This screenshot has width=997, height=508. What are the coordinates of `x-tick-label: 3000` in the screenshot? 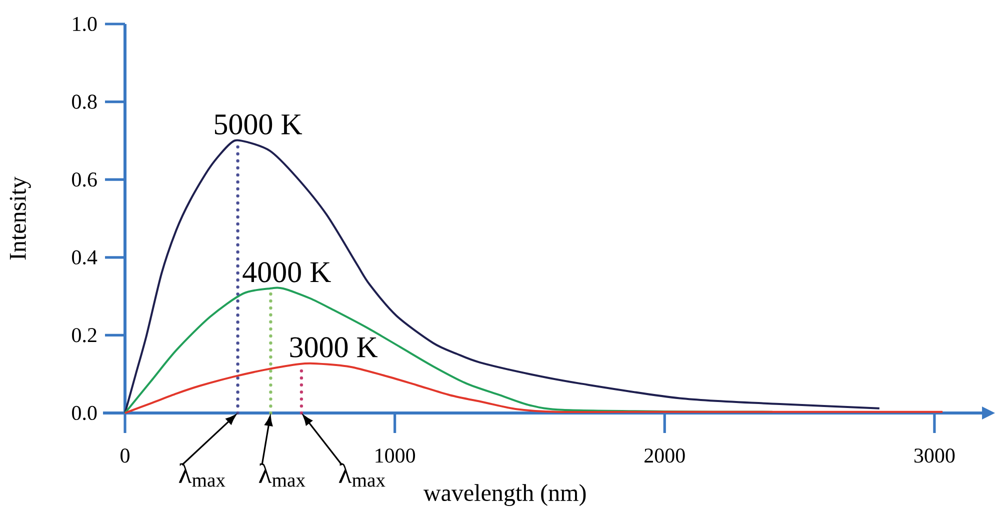 It's located at (934, 455).